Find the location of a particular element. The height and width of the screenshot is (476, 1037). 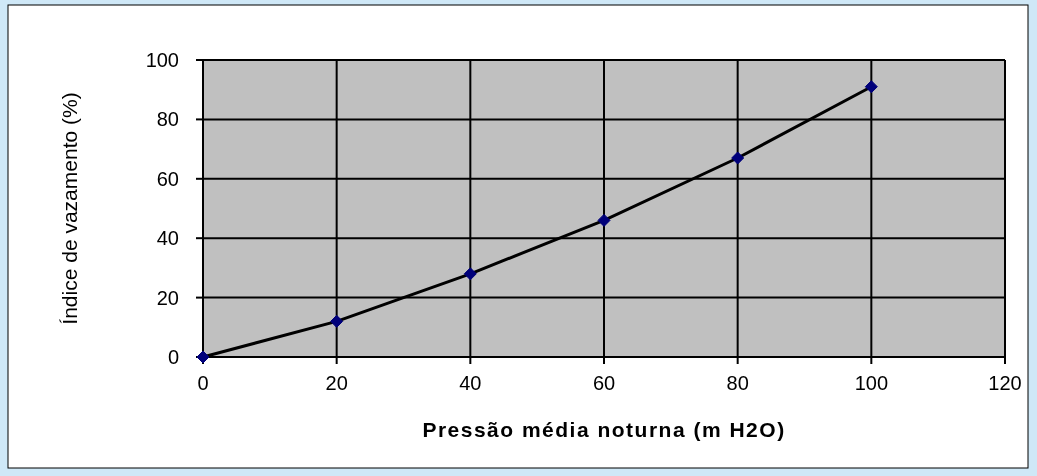

x-tick-label: 80 is located at coordinates (737, 383).